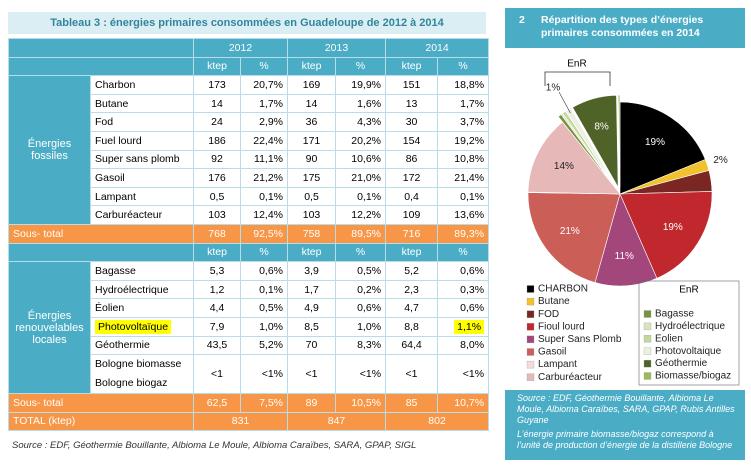  What do you see at coordinates (217, 308) in the screenshot?
I see `cell-text: 4,4` at bounding box center [217, 308].